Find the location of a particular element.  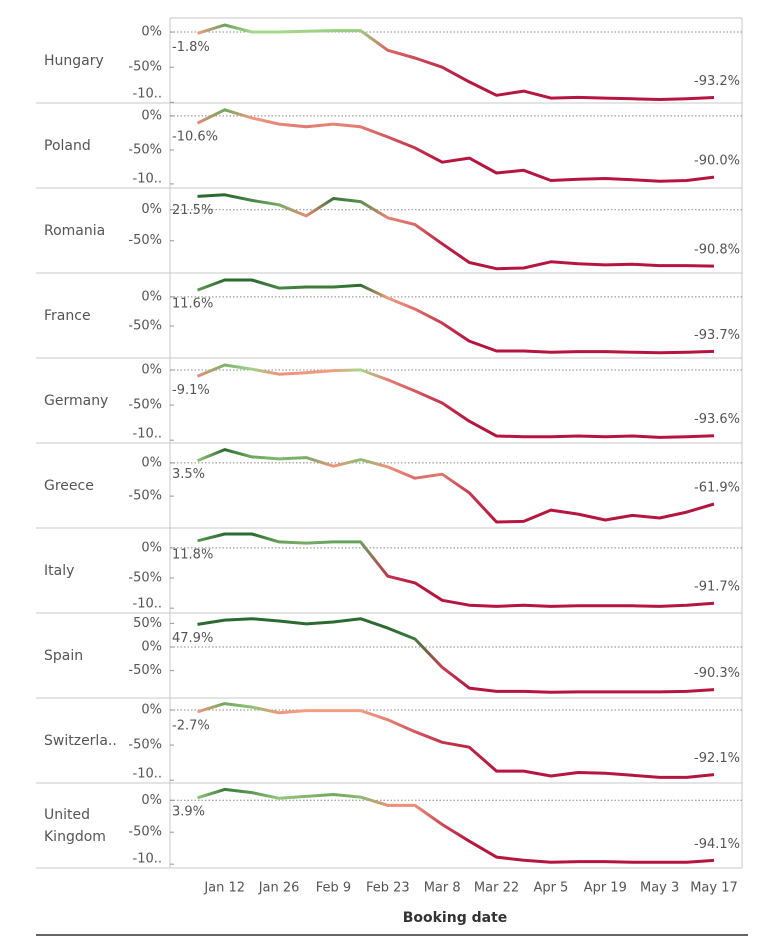

data-label: -10.6% is located at coordinates (195, 137).